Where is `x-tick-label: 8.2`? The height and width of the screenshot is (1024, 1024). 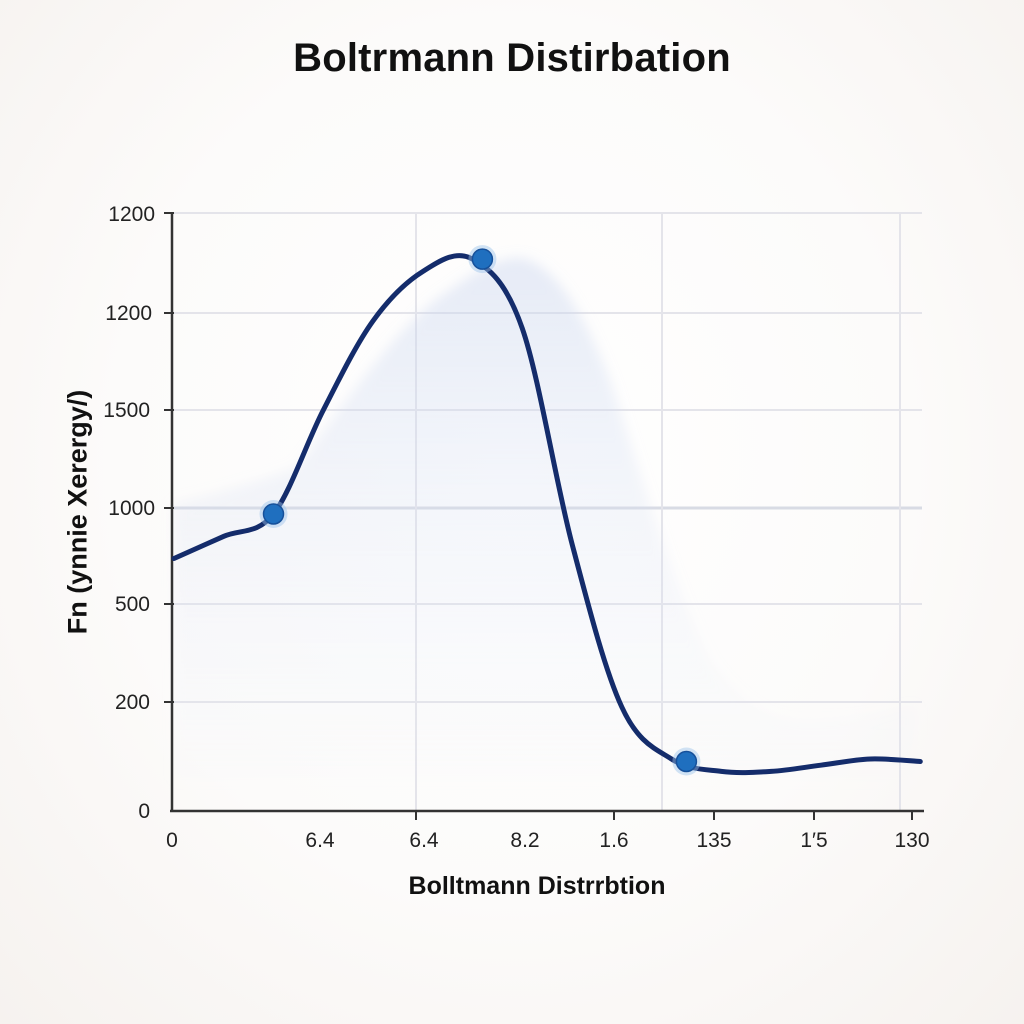 x-tick-label: 8.2 is located at coordinates (524, 840).